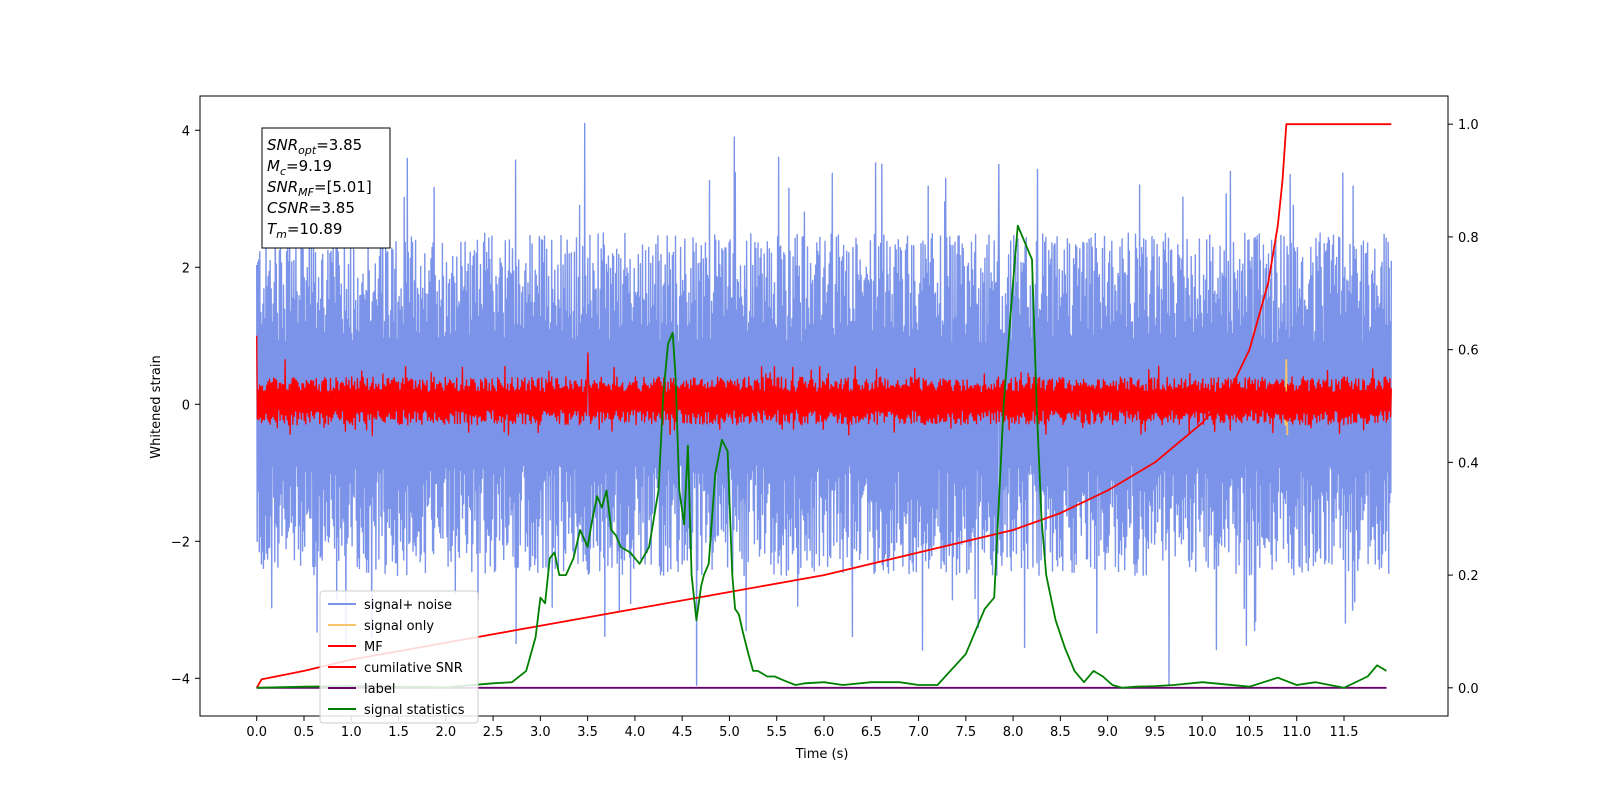  Describe the element at coordinates (1468, 463) in the screenshot. I see `y2-tick-label: 0.4` at that location.